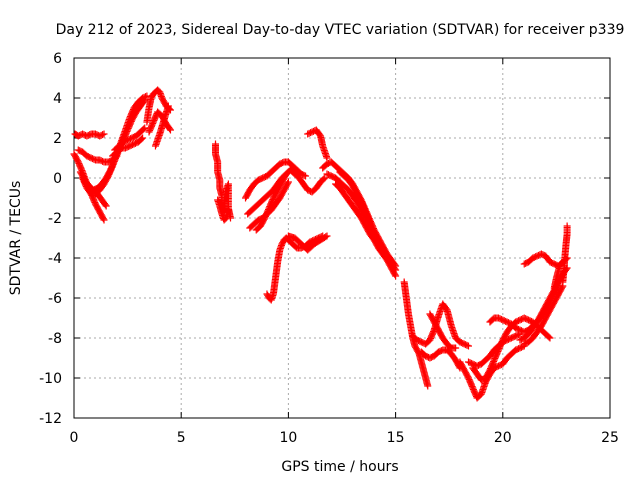 The image size is (640, 480). I want to click on y-tick-label: -6, so click(55, 299).